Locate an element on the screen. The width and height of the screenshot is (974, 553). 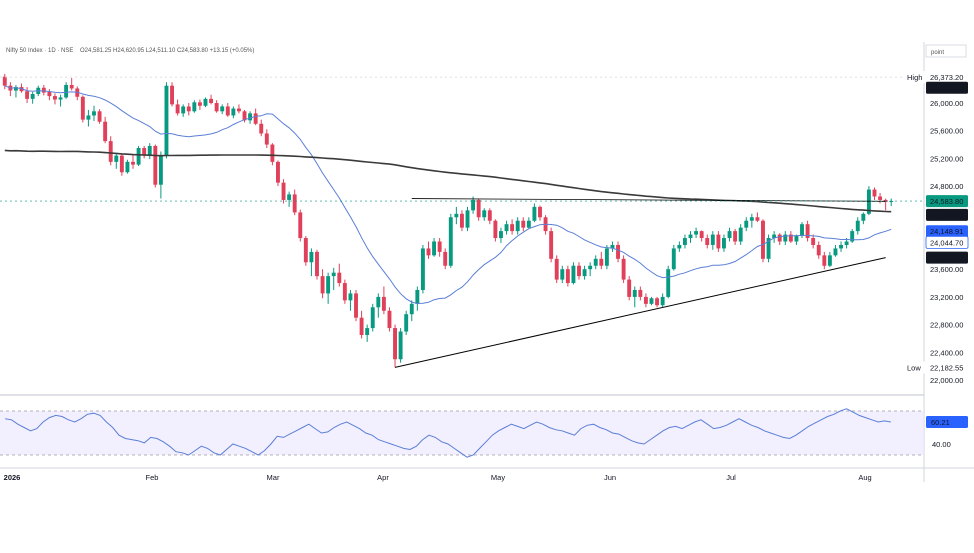
rsi-line is located at coordinates (448, 433).